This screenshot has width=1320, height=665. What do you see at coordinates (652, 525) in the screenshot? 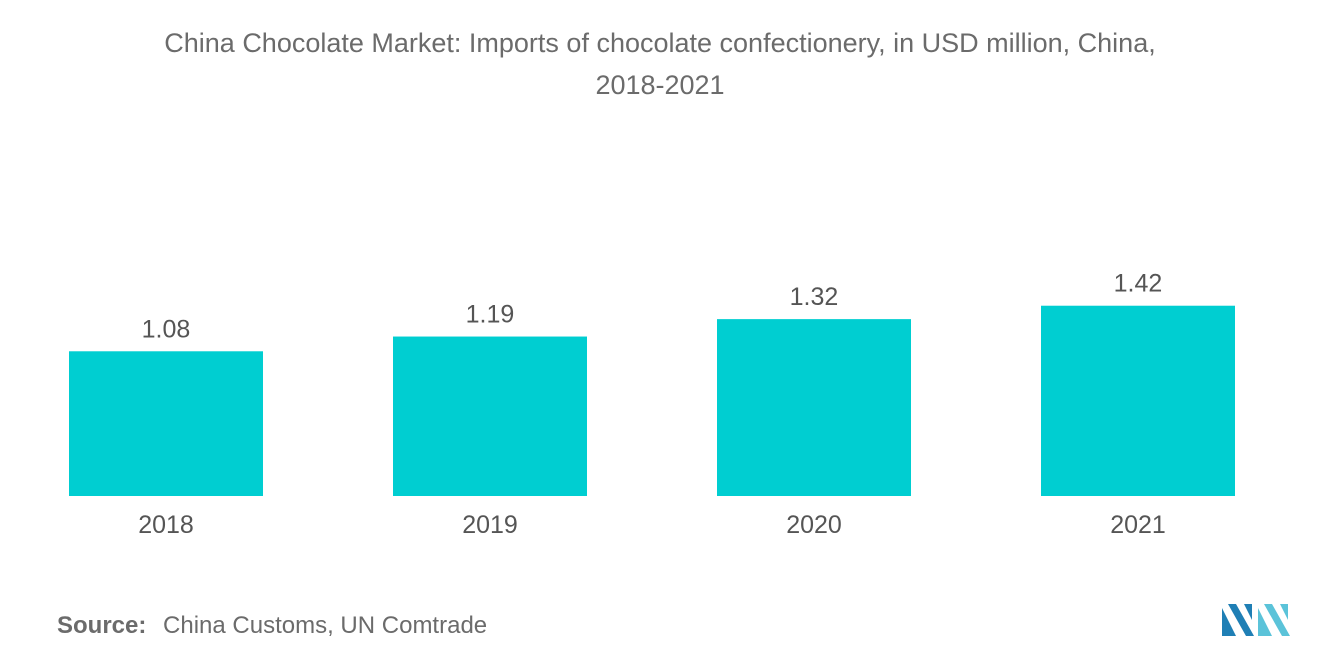
I see `x-tick-labels-layer: 2018 2019 2020 2021` at bounding box center [652, 525].